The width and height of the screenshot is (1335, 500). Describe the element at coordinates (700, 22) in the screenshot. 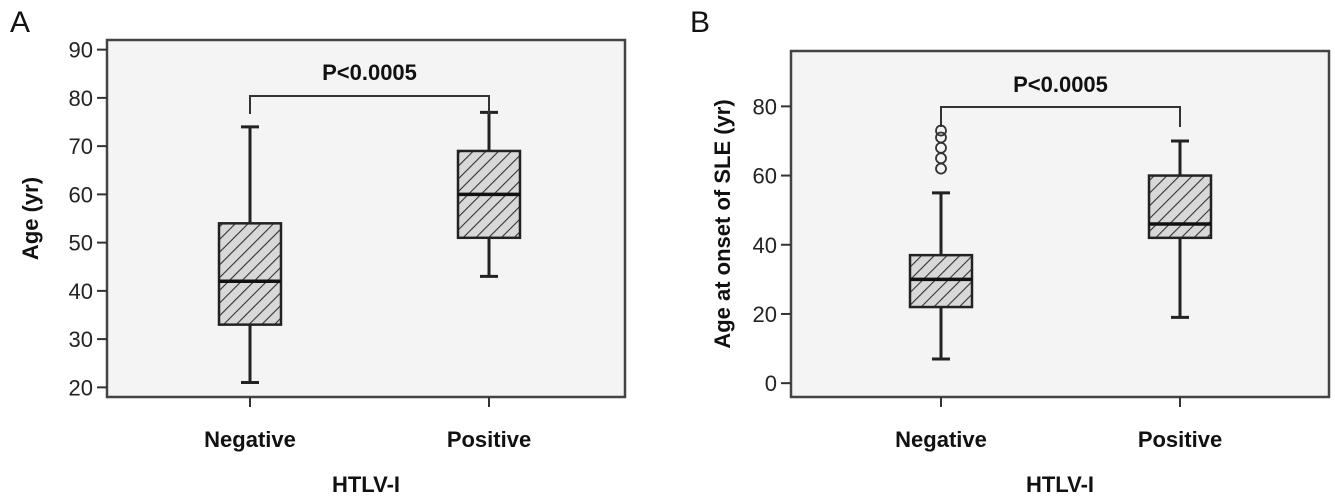

I see `panel-label-b: B` at that location.